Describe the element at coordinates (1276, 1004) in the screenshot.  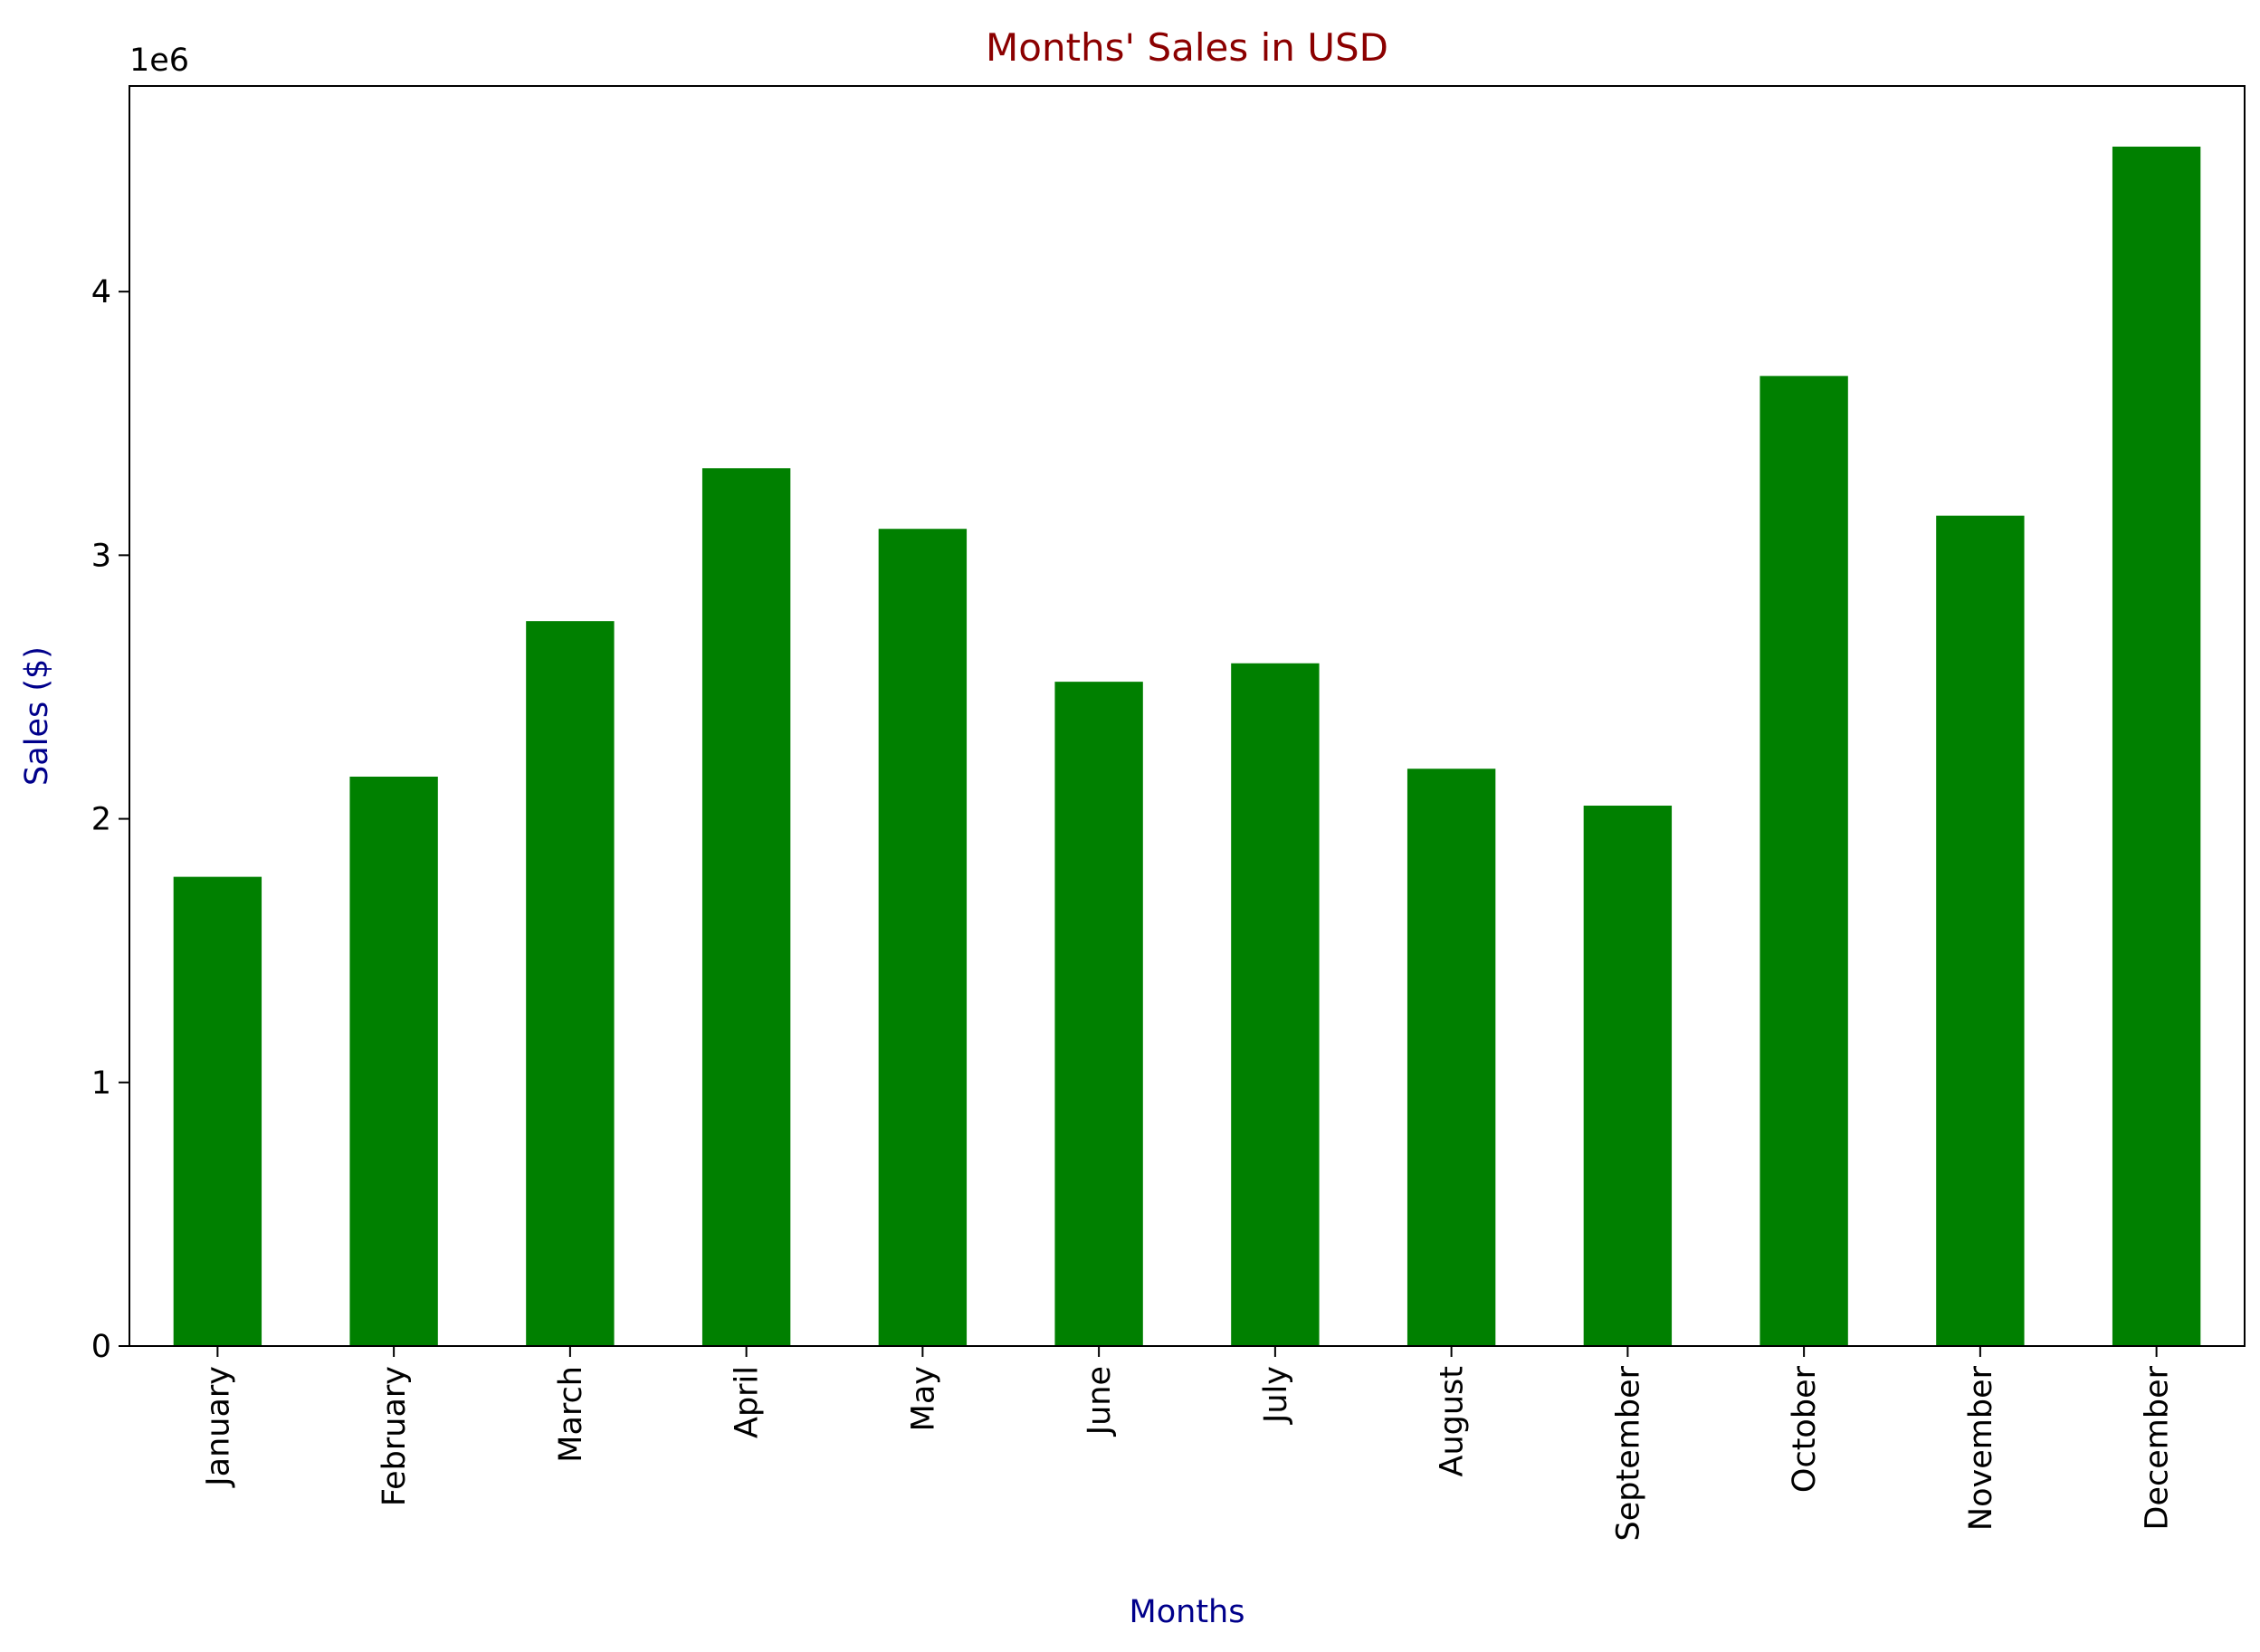
I see `bar-july` at that location.